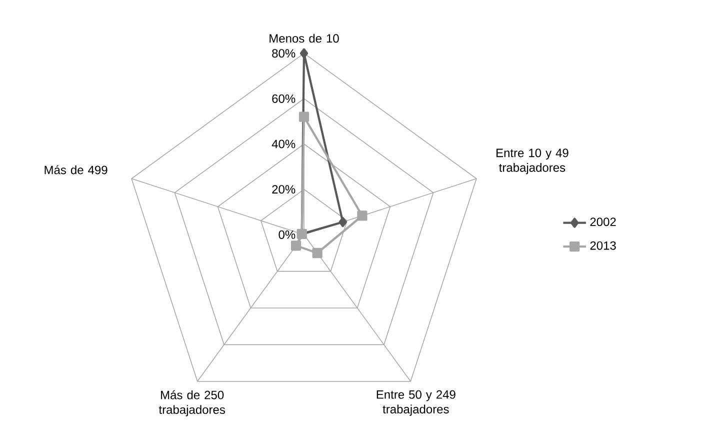  What do you see at coordinates (532, 161) in the screenshot?
I see `spoke-label: Entre 10 y 49 trabajadores` at bounding box center [532, 161].